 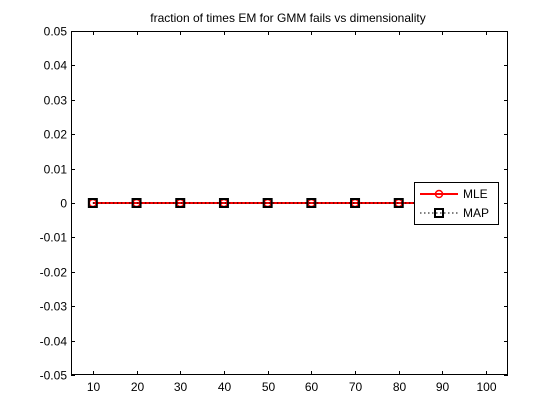 What do you see at coordinates (63, 204) in the screenshot?
I see `y-tick-label: 0` at bounding box center [63, 204].